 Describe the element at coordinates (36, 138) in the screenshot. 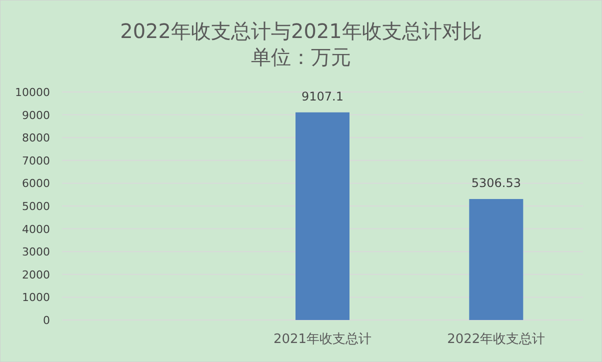

I see `y-tick-label: 8000` at that location.